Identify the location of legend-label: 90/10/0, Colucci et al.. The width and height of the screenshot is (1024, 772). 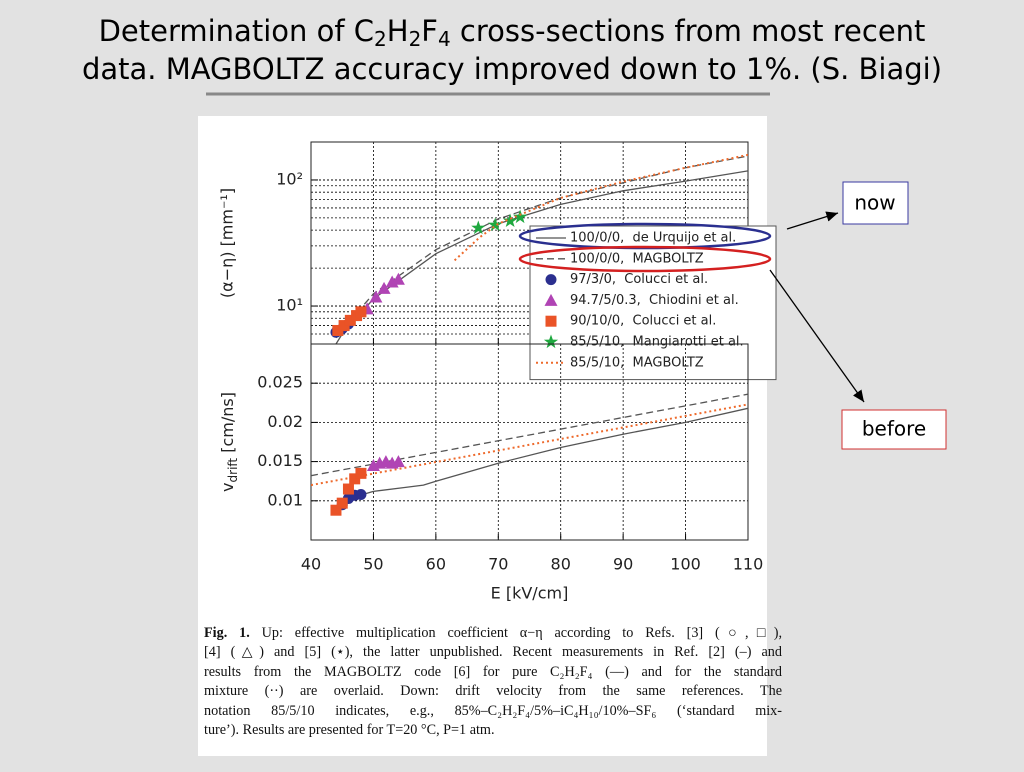
(643, 321).